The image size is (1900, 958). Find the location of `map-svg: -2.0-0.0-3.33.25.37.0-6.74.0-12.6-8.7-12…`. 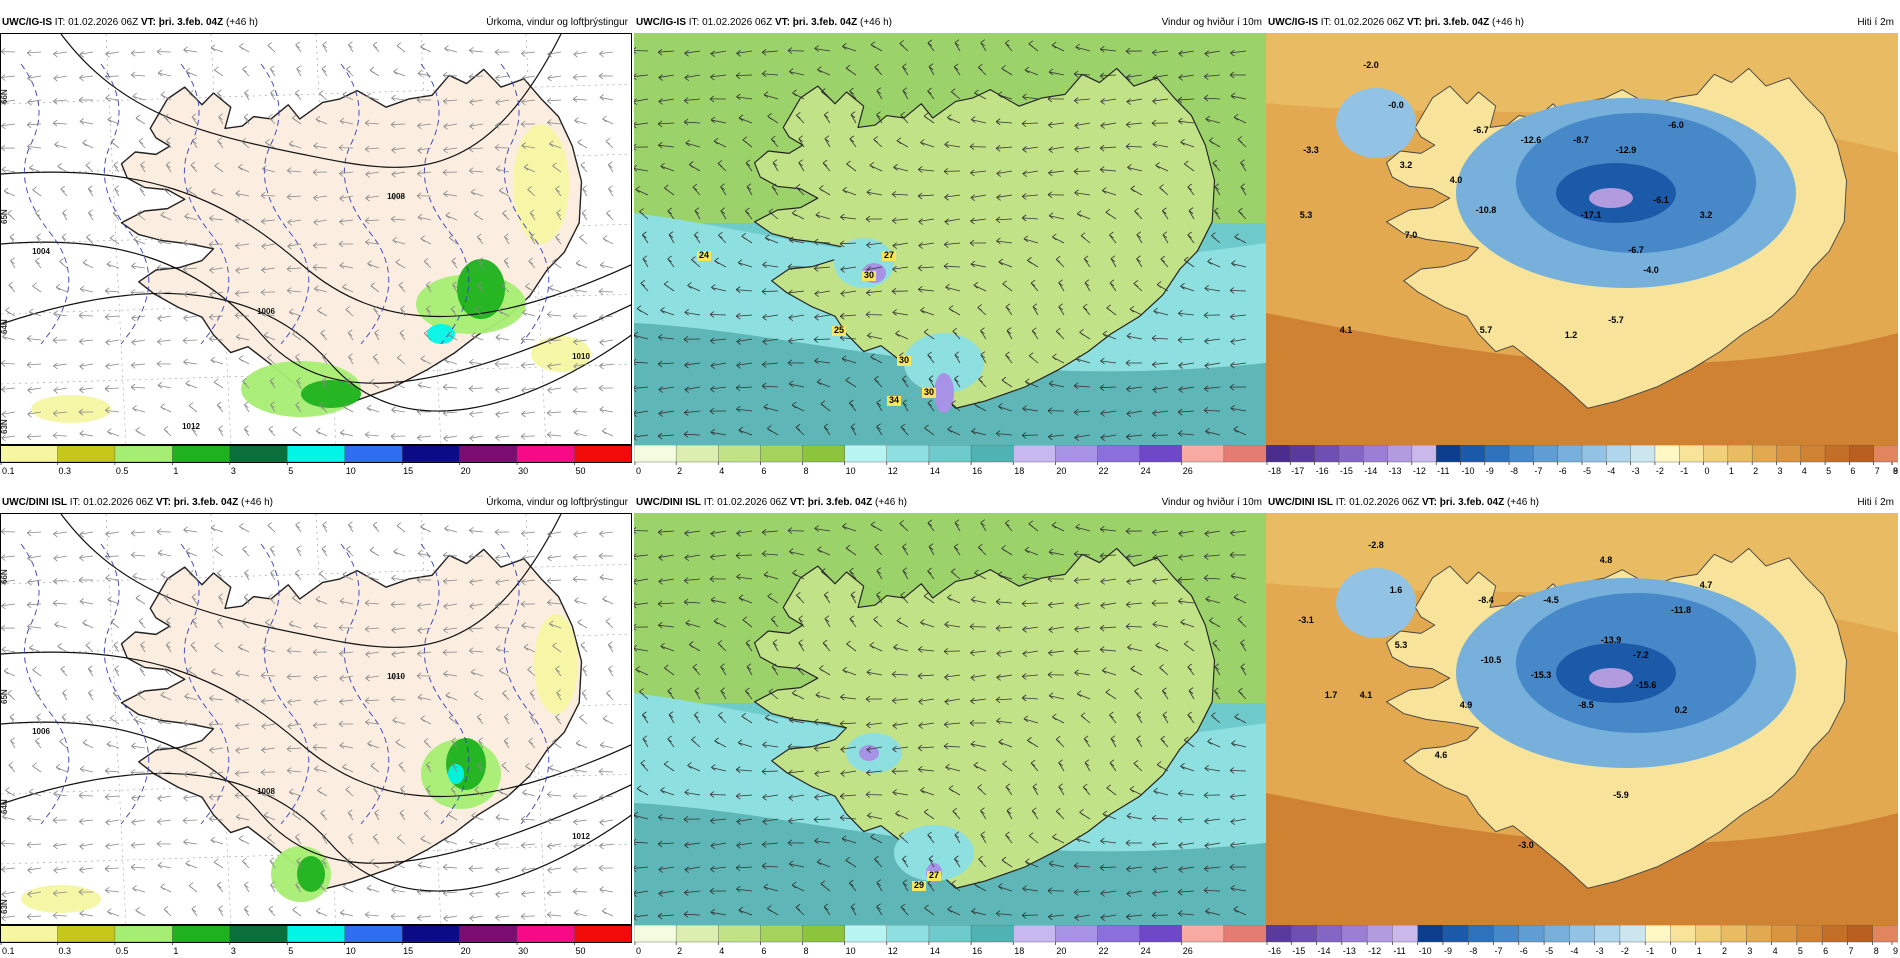

map-svg: -2.0-0.0-3.33.25.37.0-6.74.0-12.6-8.7-12… is located at coordinates (1582, 239).